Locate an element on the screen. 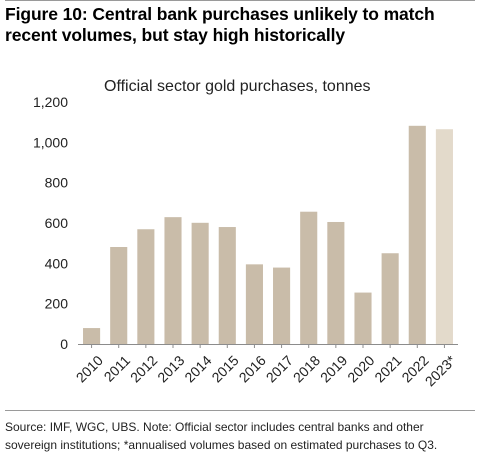 This screenshot has height=472, width=481. y-tick-label: 0 is located at coordinates (64, 344).